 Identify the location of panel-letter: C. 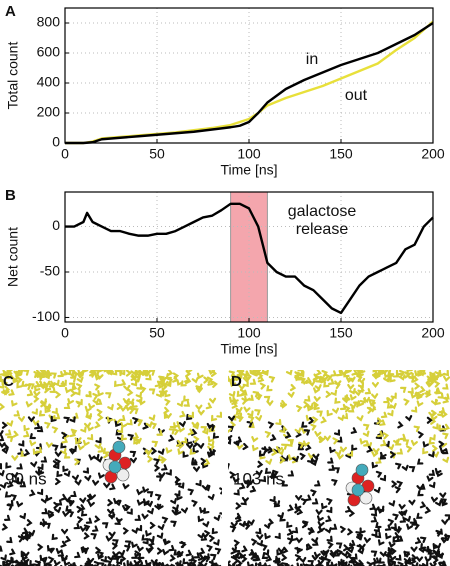
(8, 381).